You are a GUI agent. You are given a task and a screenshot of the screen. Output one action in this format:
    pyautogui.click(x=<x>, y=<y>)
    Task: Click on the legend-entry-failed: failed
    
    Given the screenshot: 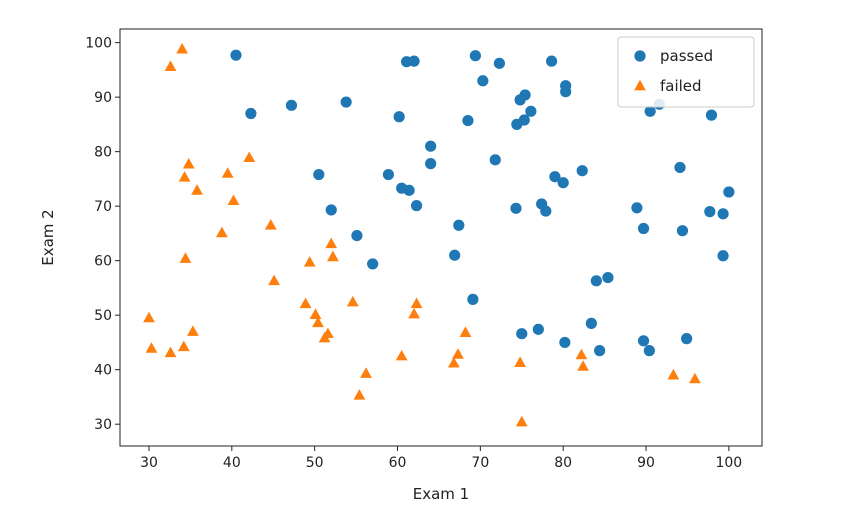 What is the action you would take?
    pyautogui.click(x=668, y=86)
    